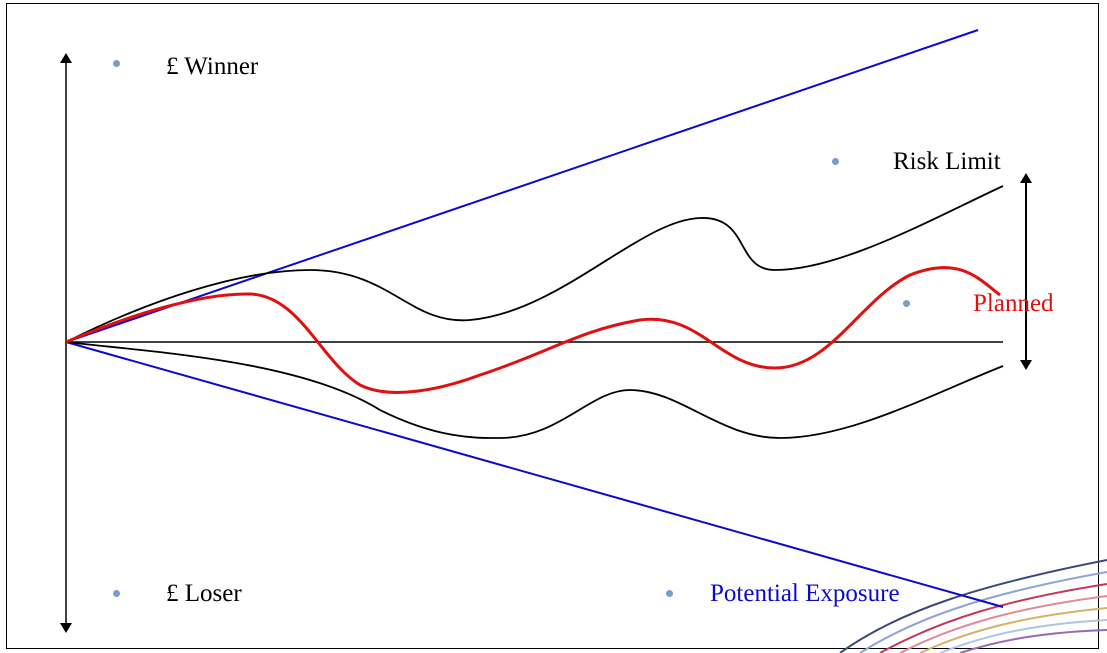 The image size is (1107, 653). I want to click on risk-limit-label: Risk Limit, so click(947, 161).